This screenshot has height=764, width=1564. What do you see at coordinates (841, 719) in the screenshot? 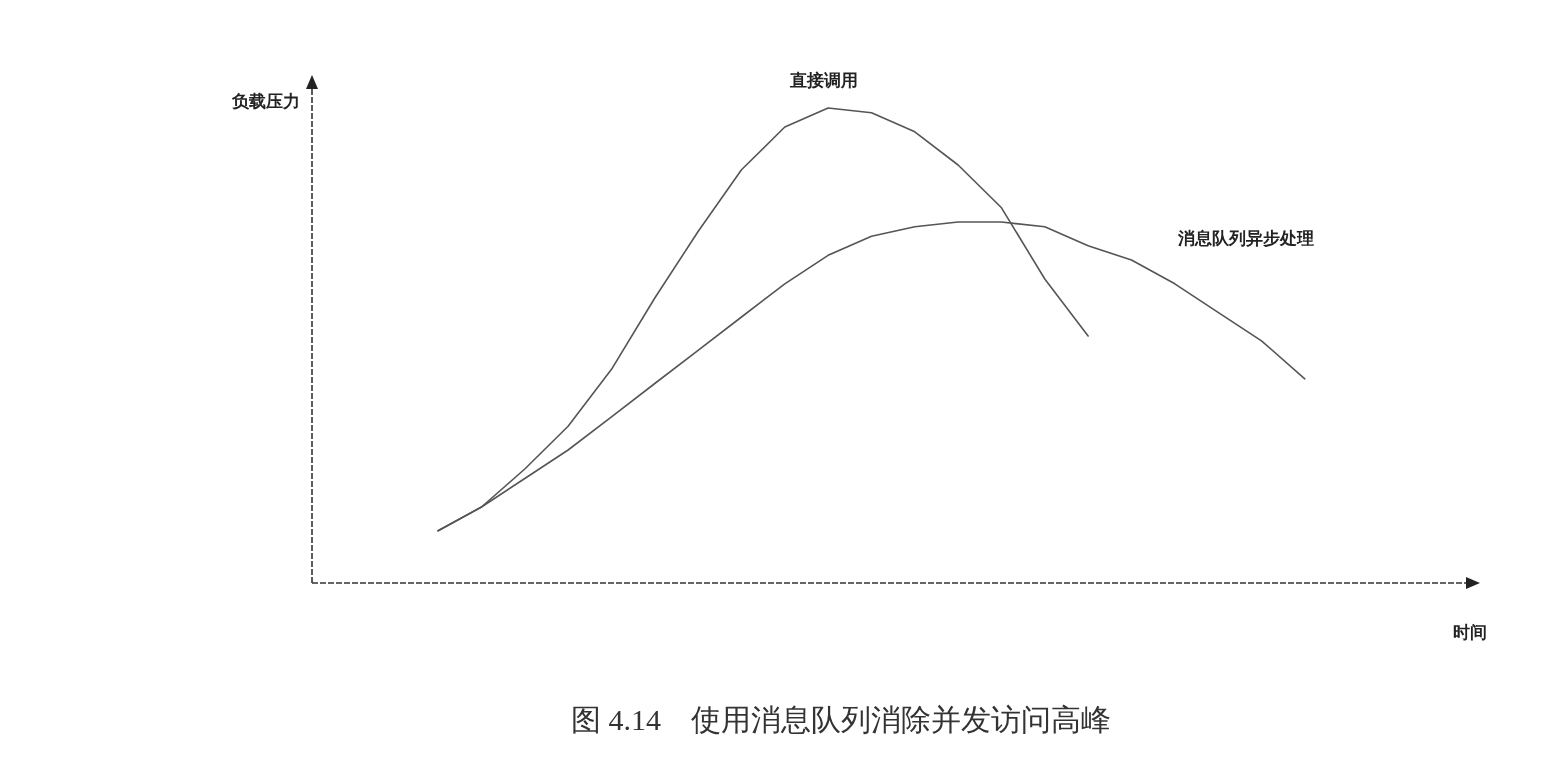
I see `text: 图 4.14 使用消息队列消除并发访问高峰` at bounding box center [841, 719].